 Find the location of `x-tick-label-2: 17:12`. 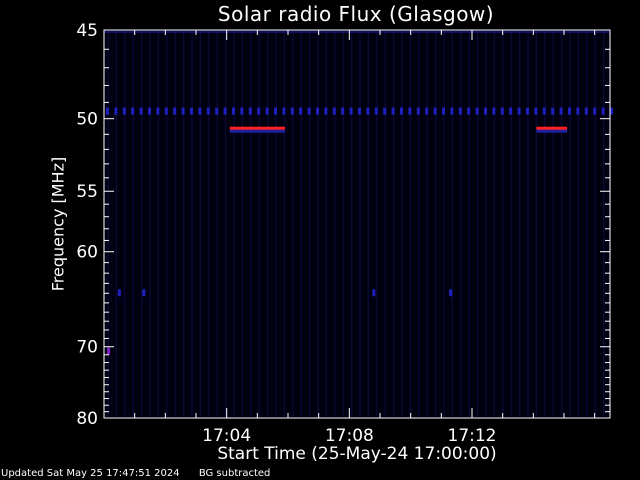

x-tick-label-2: 17:12 is located at coordinates (472, 436).